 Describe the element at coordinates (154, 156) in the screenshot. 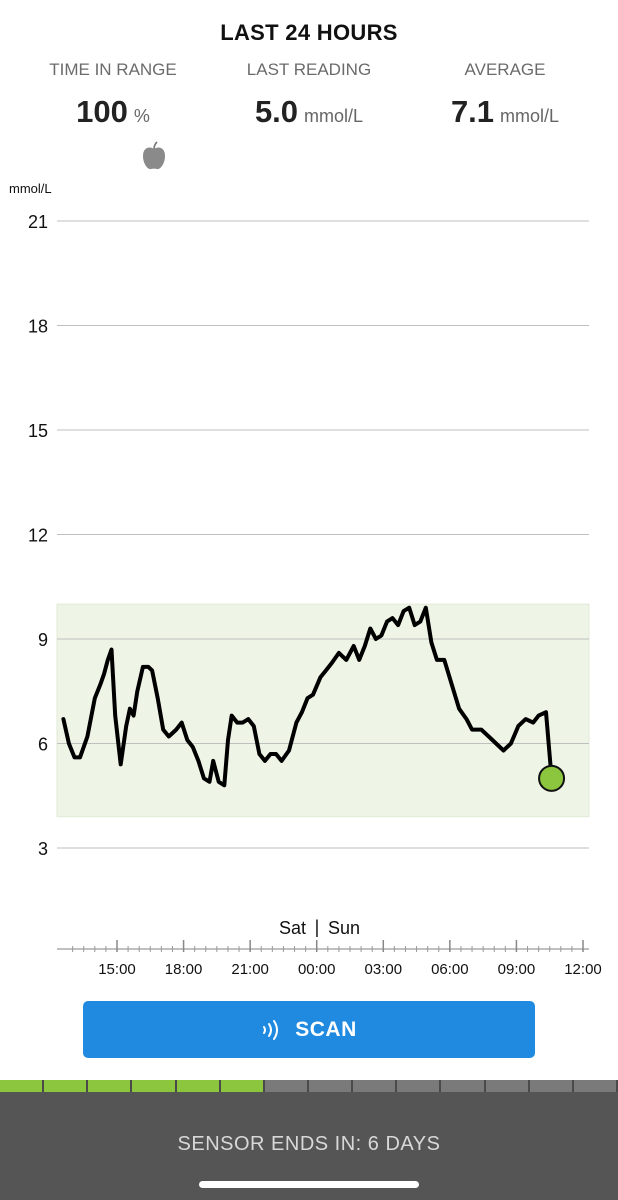

I see `apple-icon` at that location.